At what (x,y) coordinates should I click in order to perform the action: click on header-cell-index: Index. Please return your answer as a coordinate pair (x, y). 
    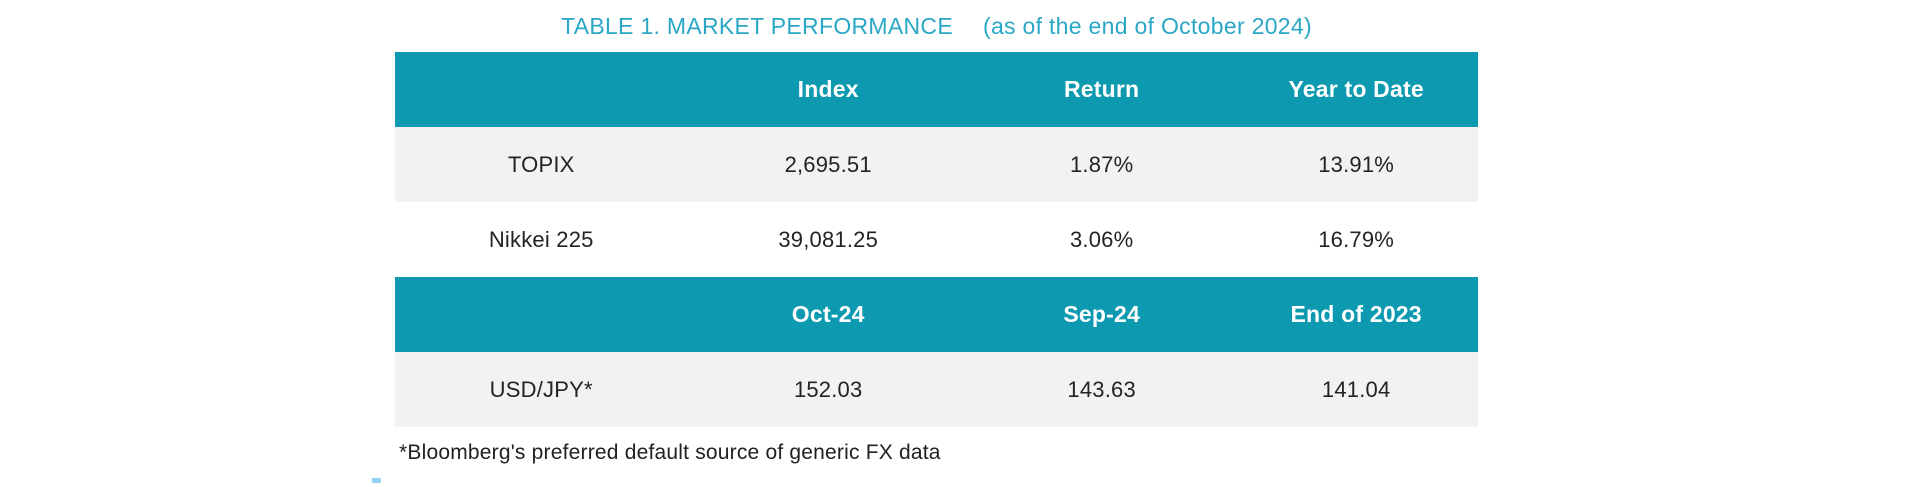
    Looking at the image, I should click on (828, 89).